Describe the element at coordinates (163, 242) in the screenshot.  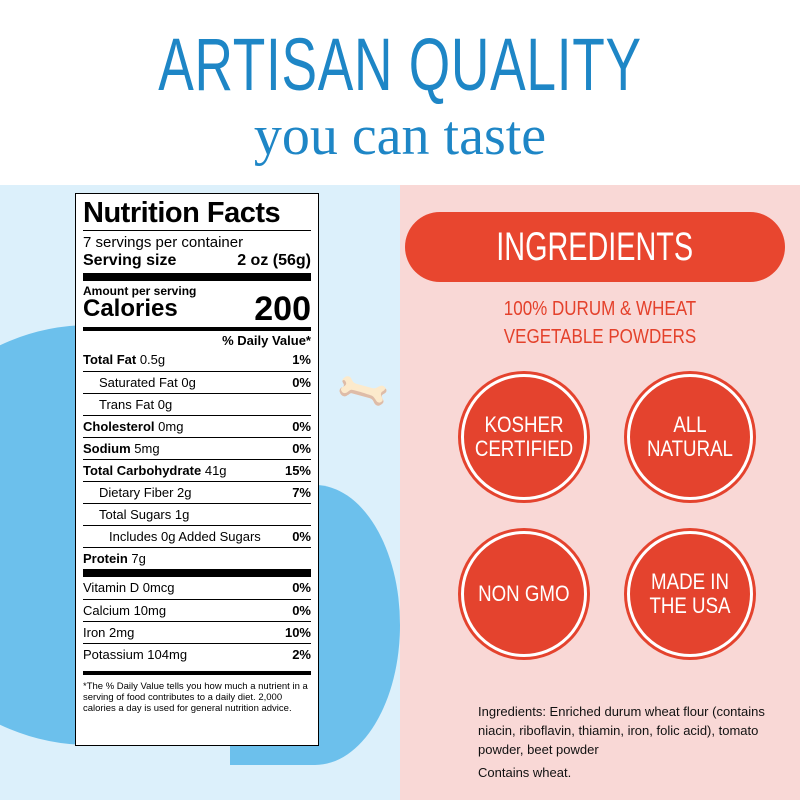
I see `servings: 7 servings per container` at that location.